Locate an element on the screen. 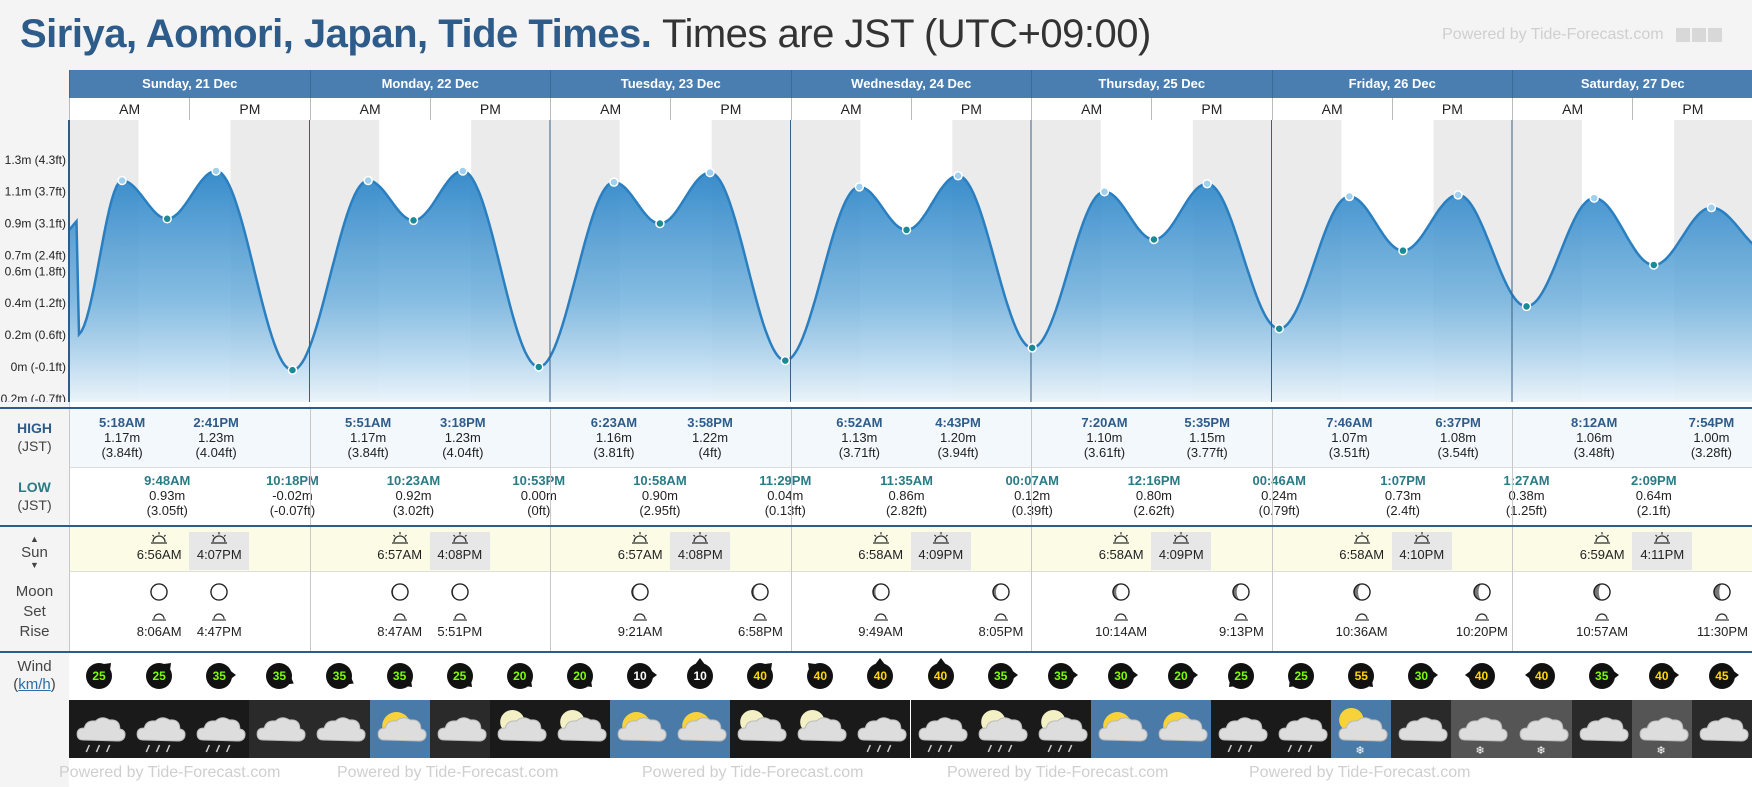  high-tide-time: 5:51AM is located at coordinates (368, 422).